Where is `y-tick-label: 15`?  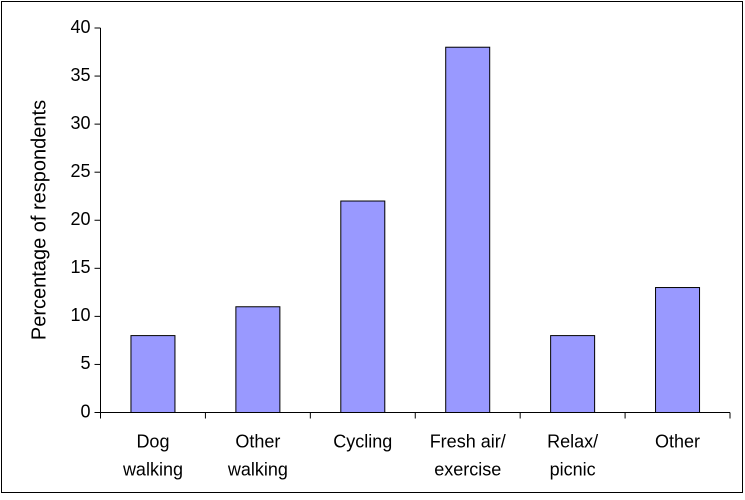 y-tick-label: 15 is located at coordinates (80, 267).